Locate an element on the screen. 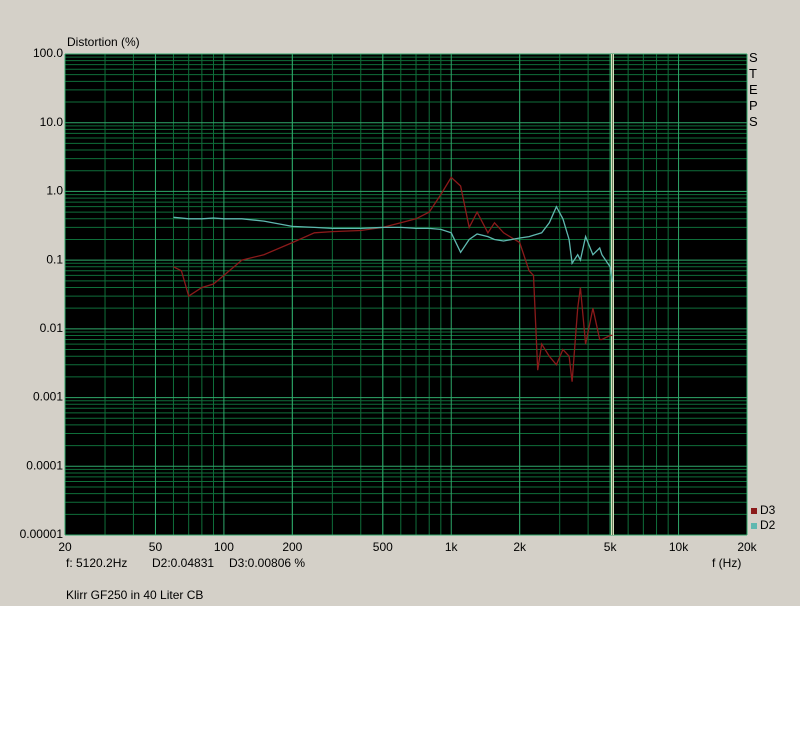 This screenshot has width=800, height=735. x-tick-label: 20 is located at coordinates (65, 547).